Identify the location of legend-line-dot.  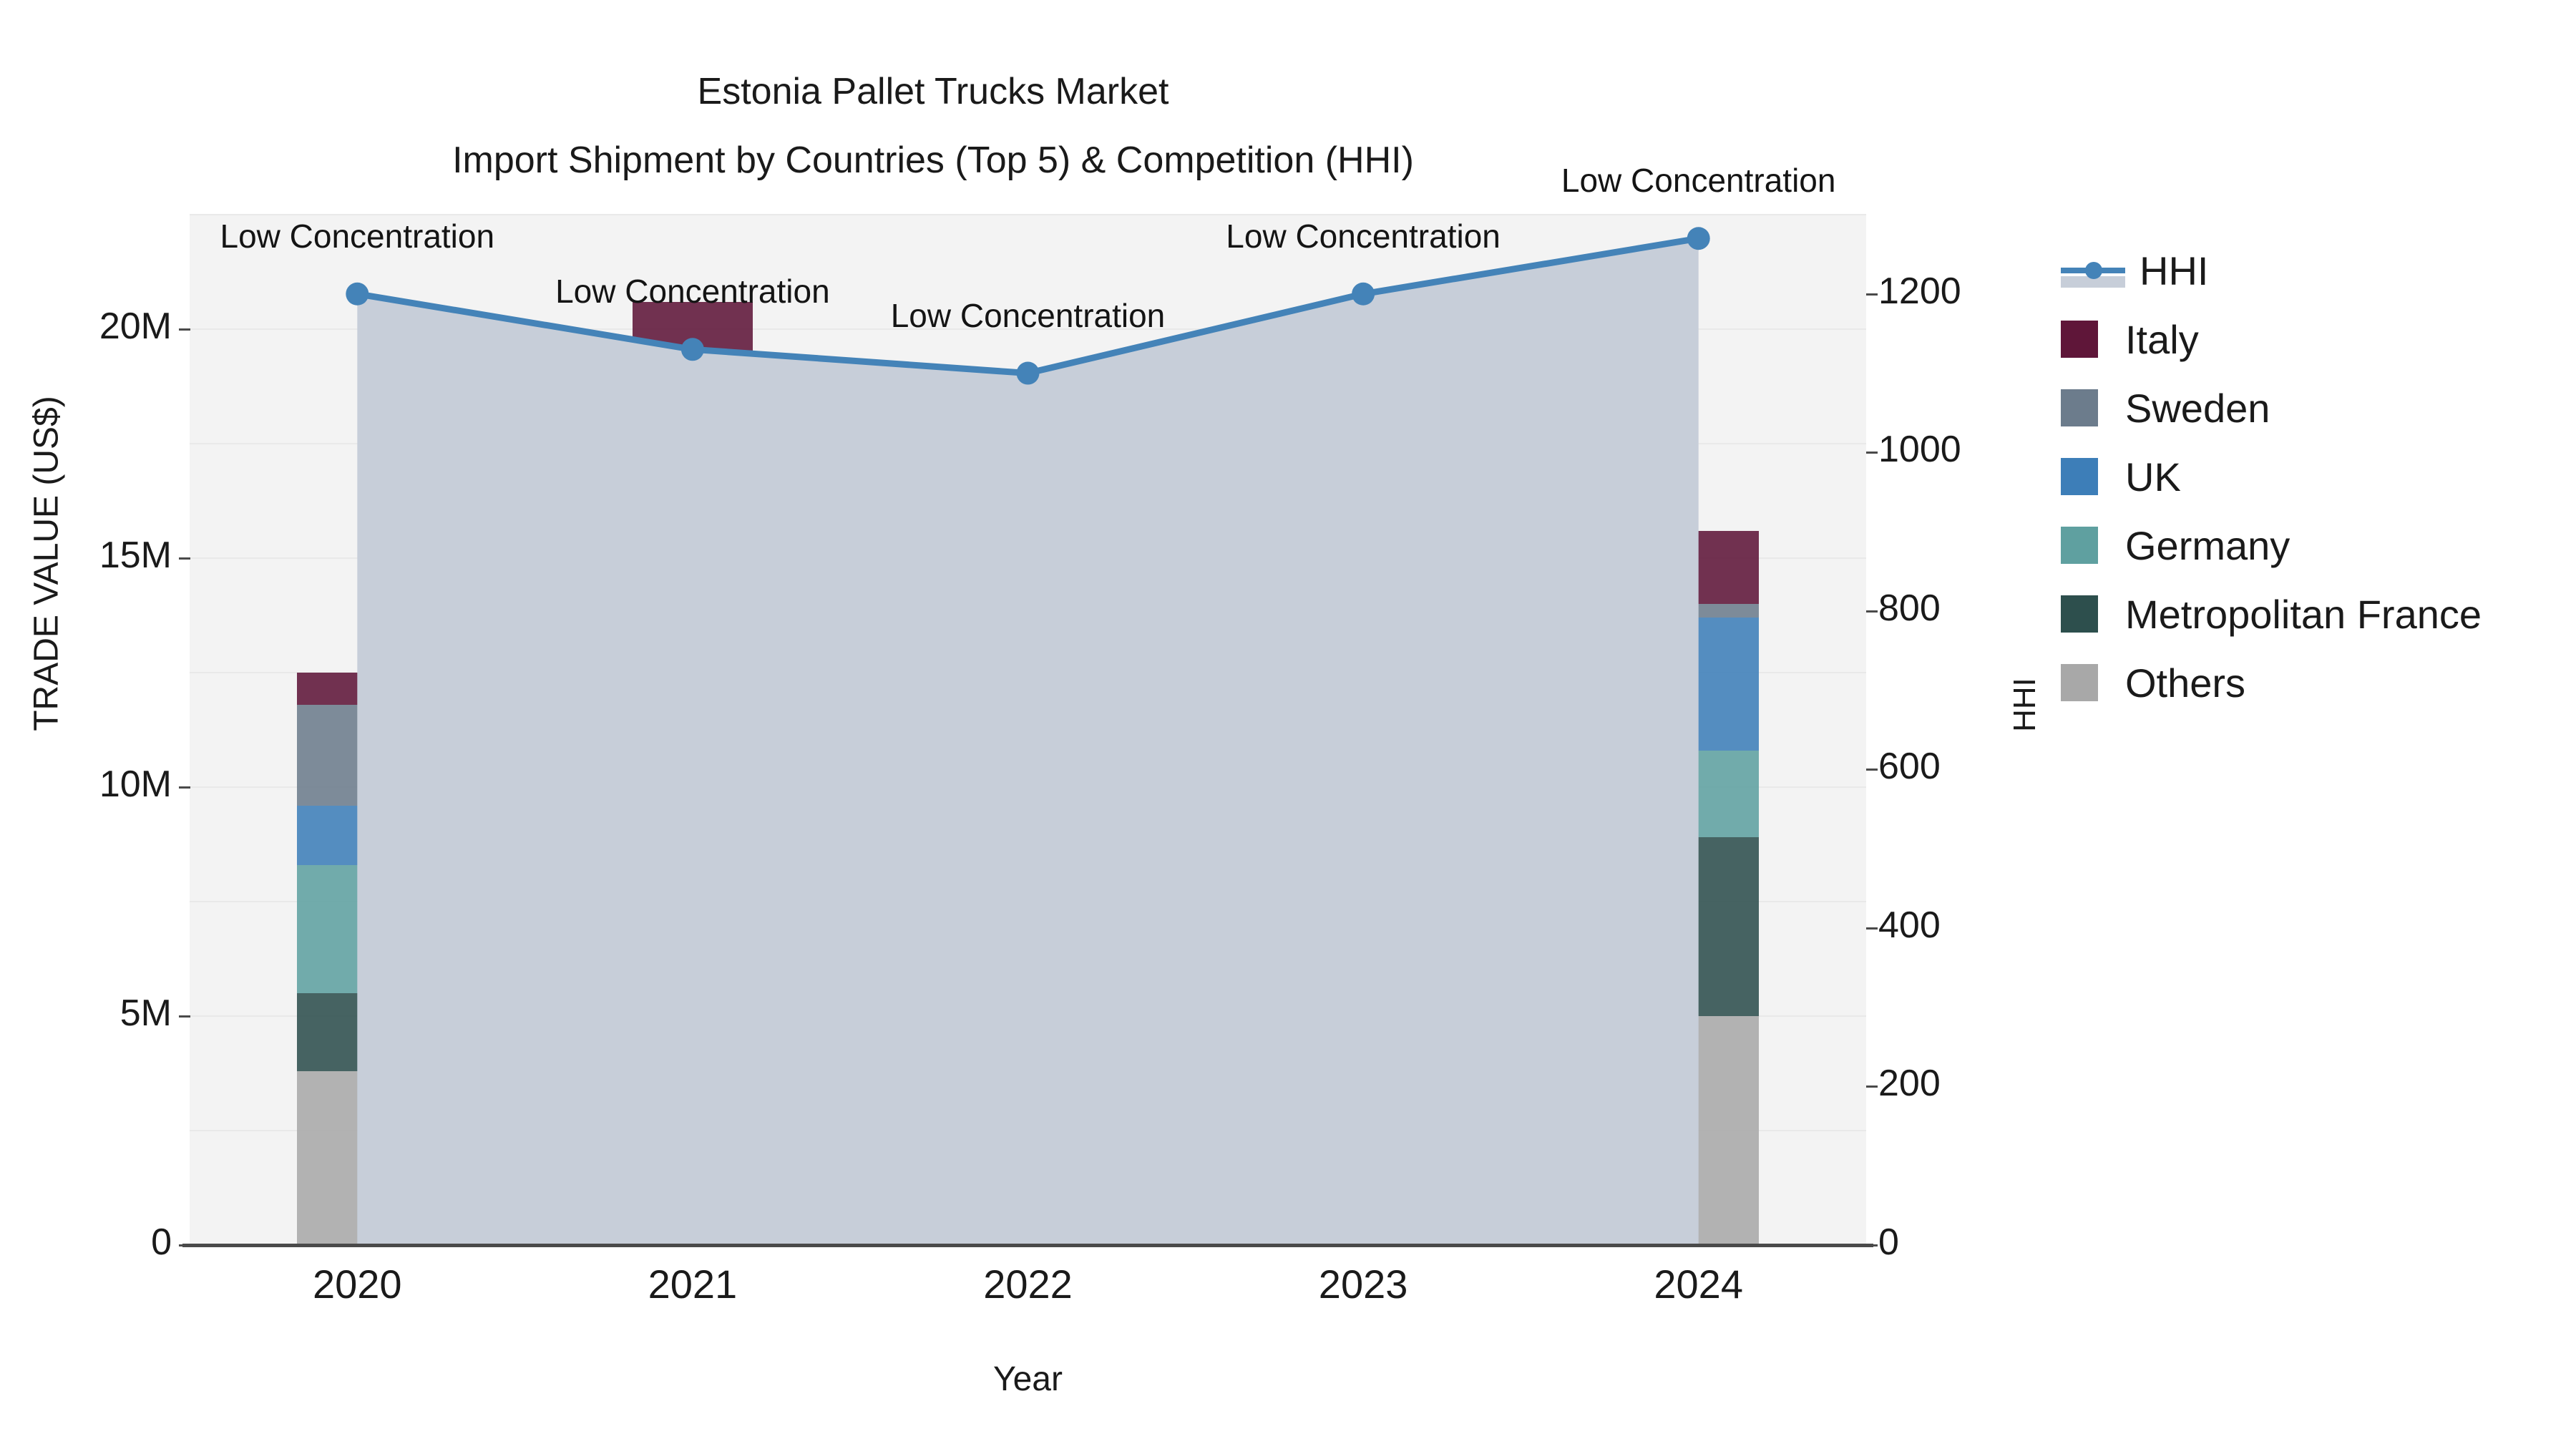
(2093, 270).